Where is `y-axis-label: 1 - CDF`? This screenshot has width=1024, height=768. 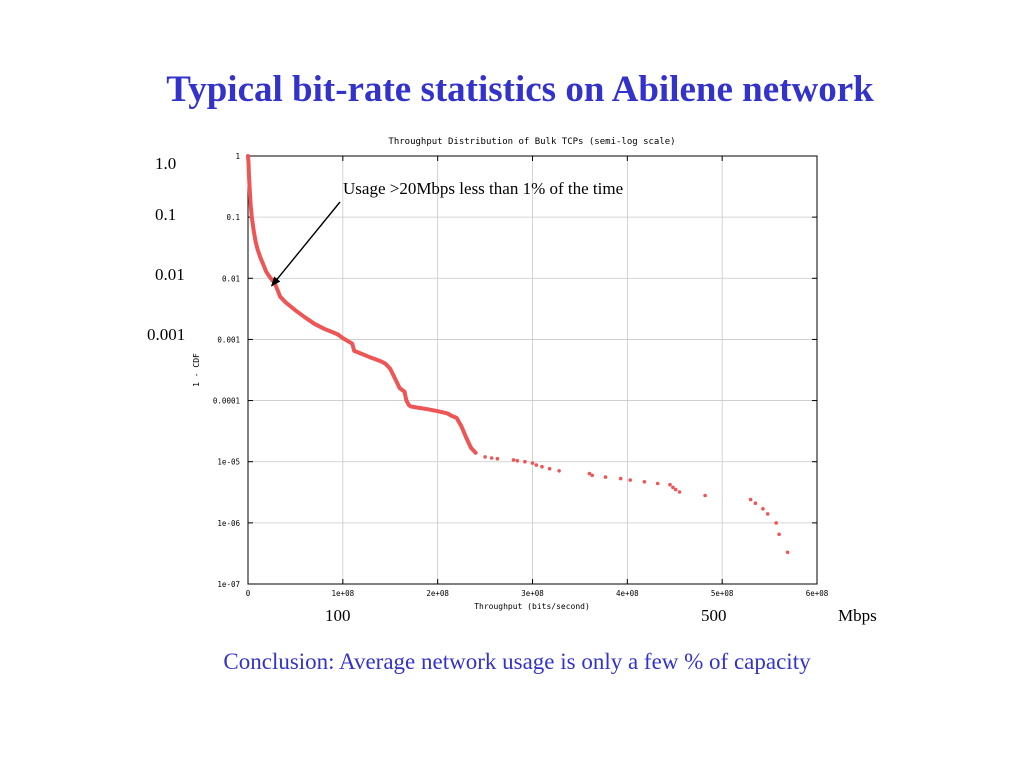
y-axis-label: 1 - CDF is located at coordinates (196, 370).